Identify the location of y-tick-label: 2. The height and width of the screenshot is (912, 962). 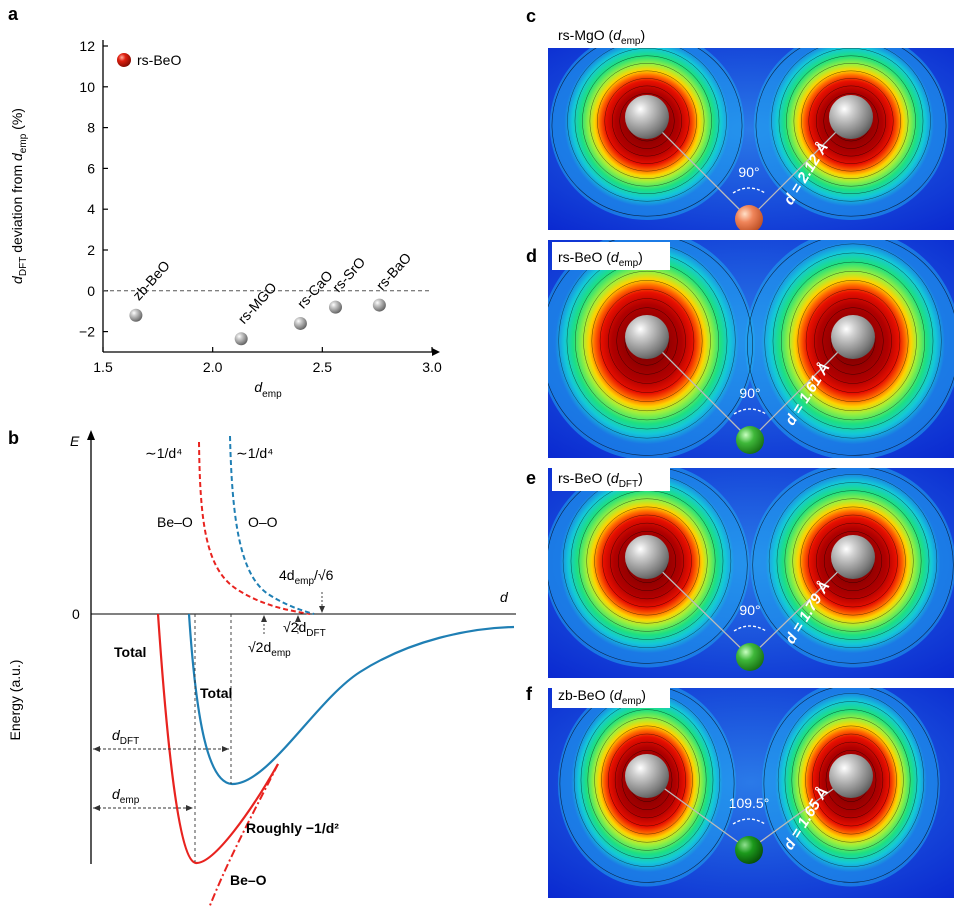
(91, 250).